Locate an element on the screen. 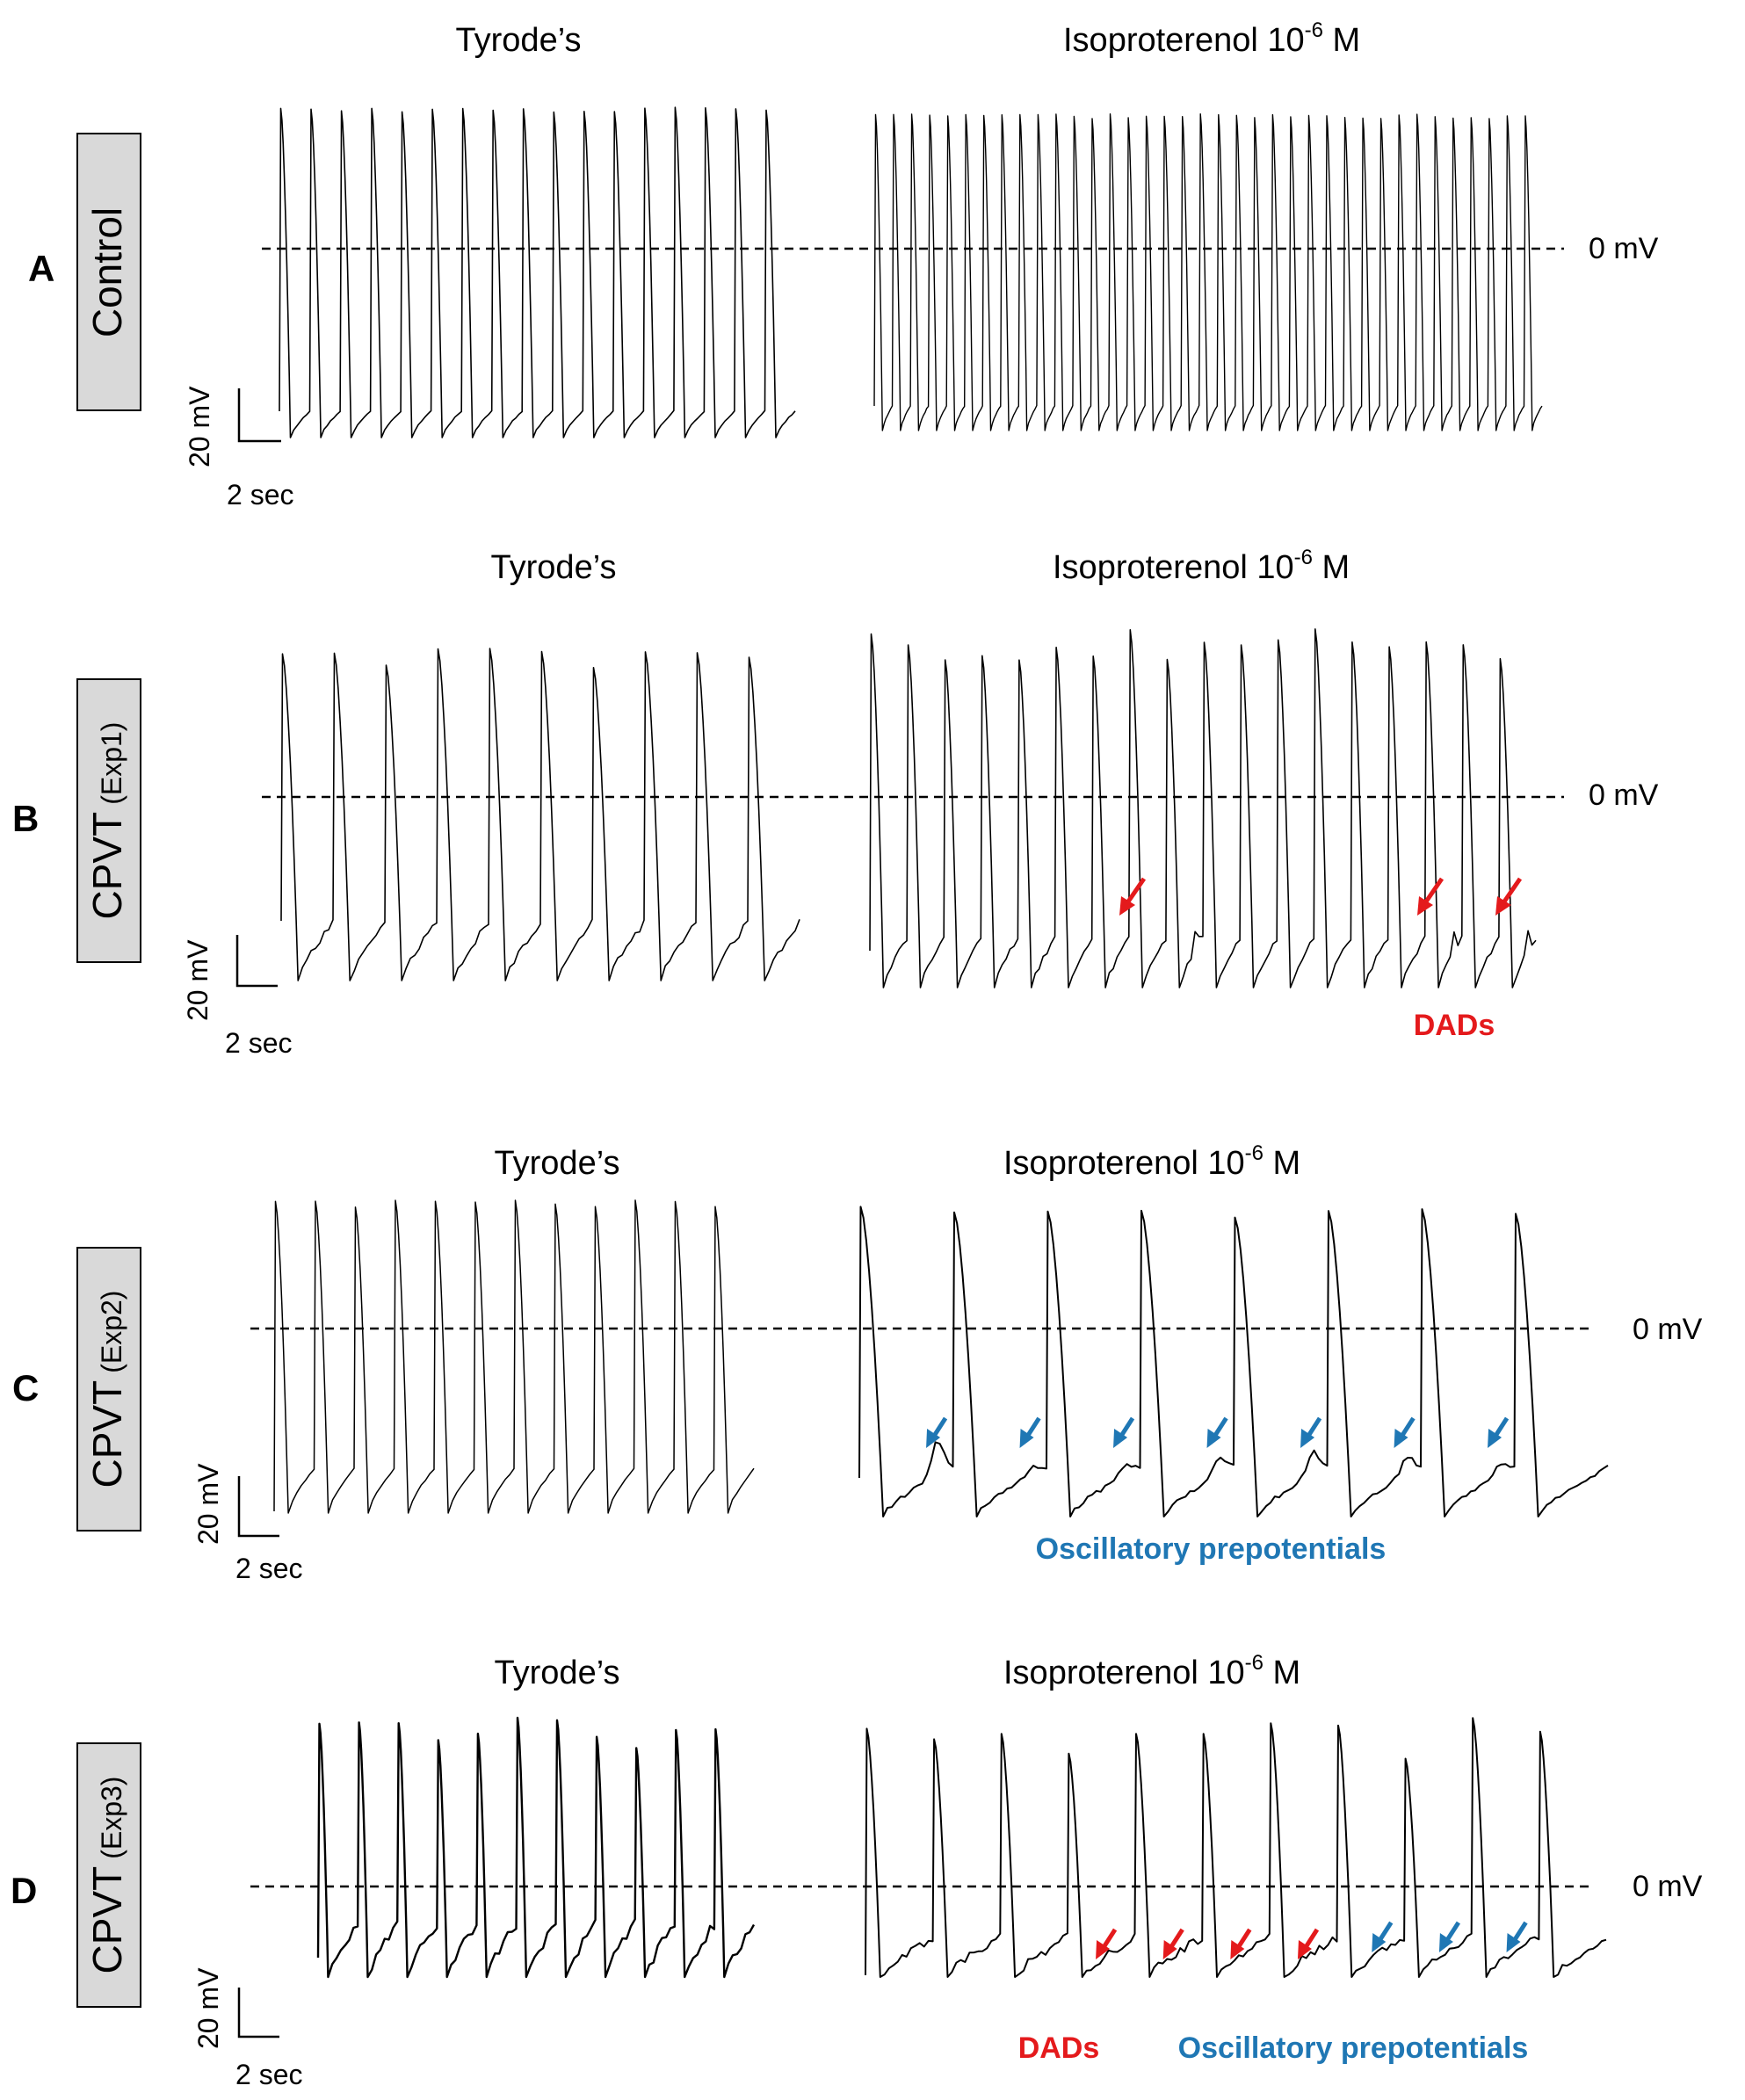  panel-d-iso-title: Isoproterenol 10-6 M is located at coordinates (1151, 1671).